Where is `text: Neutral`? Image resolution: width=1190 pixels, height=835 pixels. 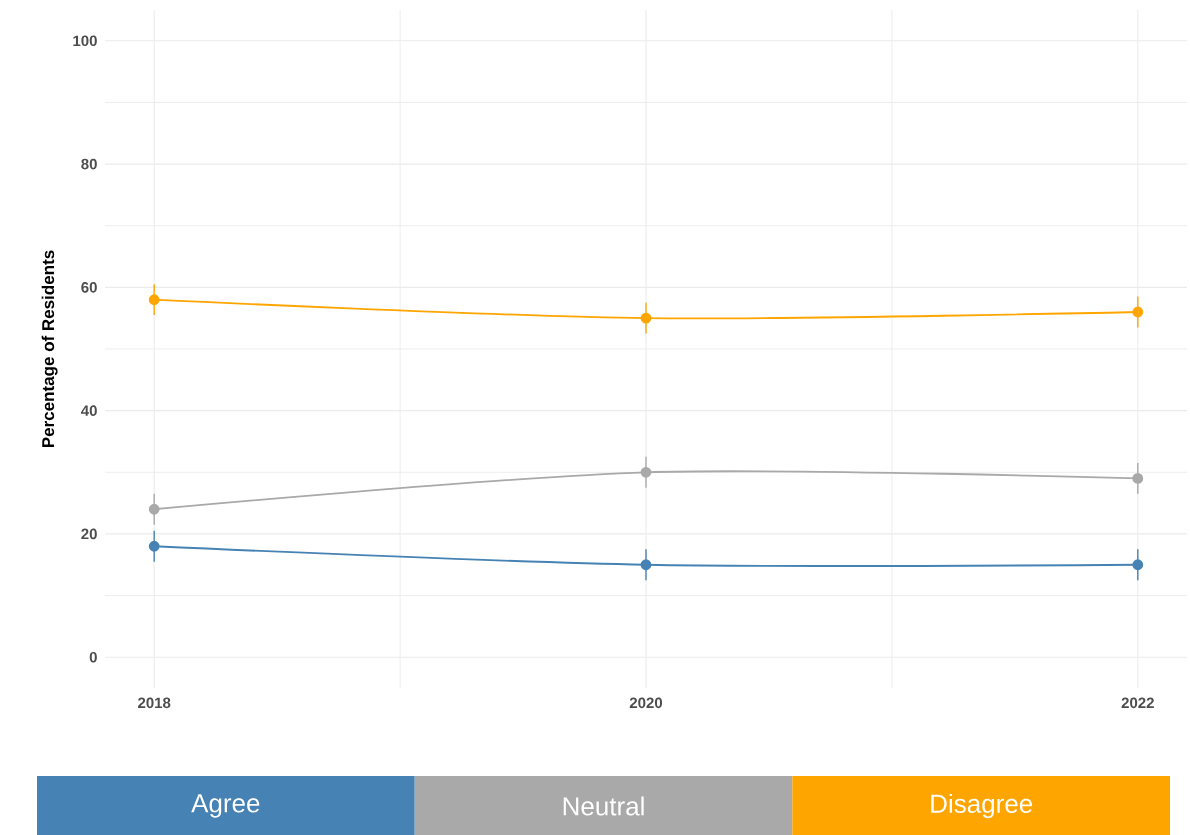
text: Neutral is located at coordinates (603, 806).